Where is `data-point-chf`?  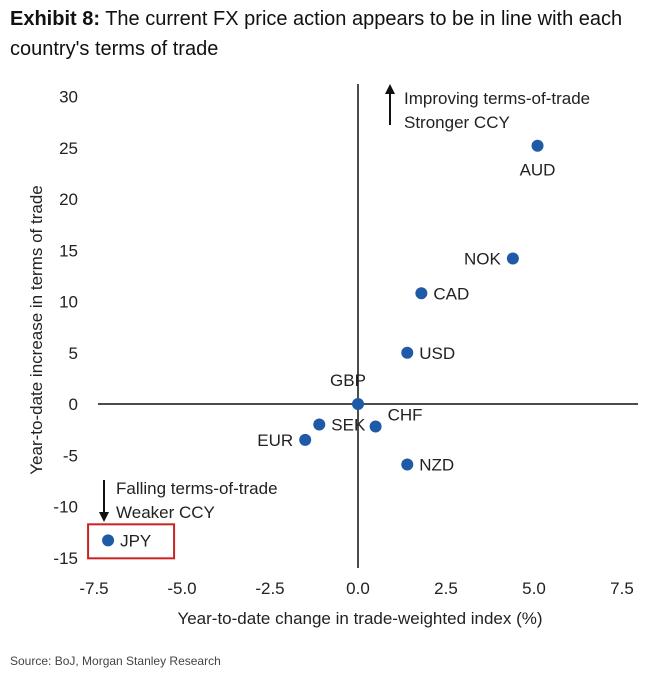 data-point-chf is located at coordinates (375, 426).